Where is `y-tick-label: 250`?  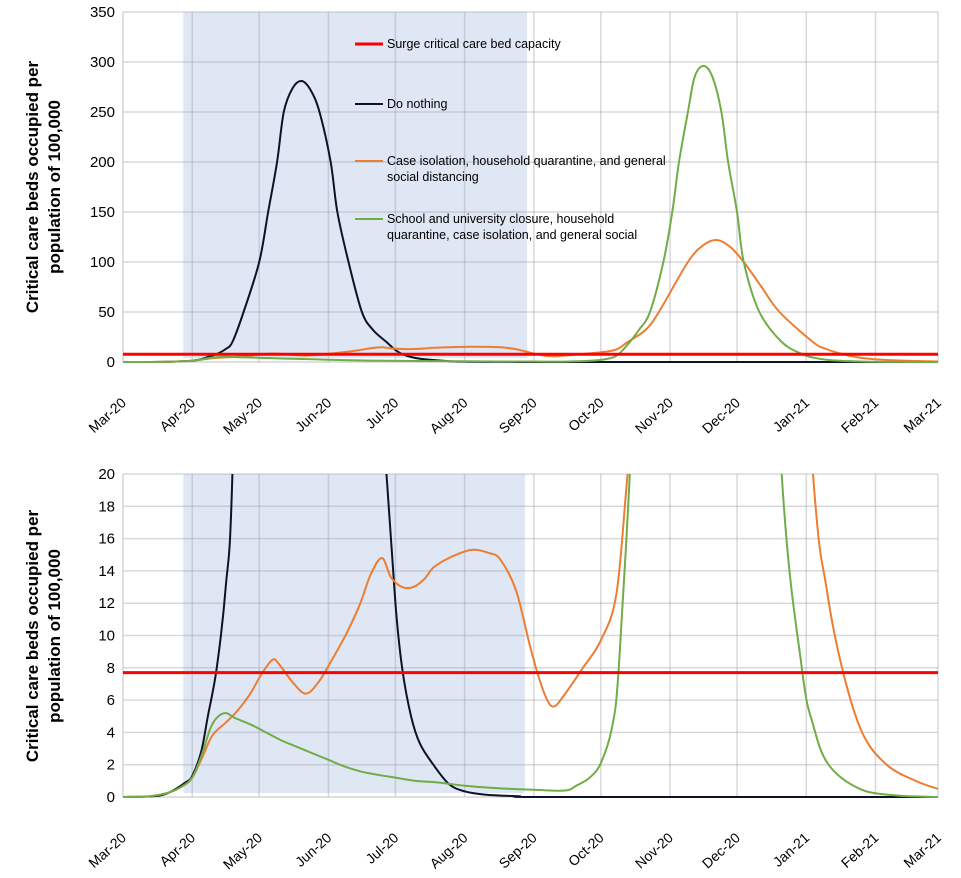 y-tick-label: 250 is located at coordinates (102, 112).